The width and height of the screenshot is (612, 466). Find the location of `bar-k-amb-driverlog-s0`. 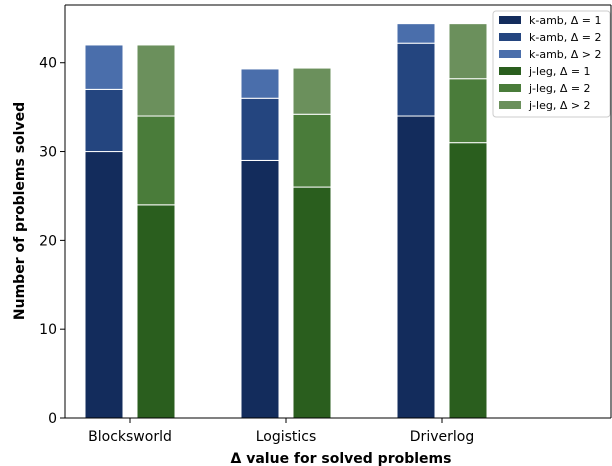

bar-k-amb-driverlog-s0 is located at coordinates (416, 267).